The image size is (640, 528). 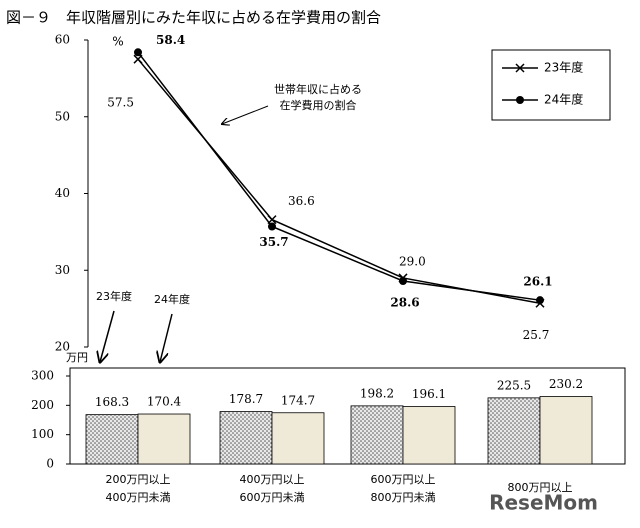 I want to click on data-label: 26.1, so click(x=537, y=282).